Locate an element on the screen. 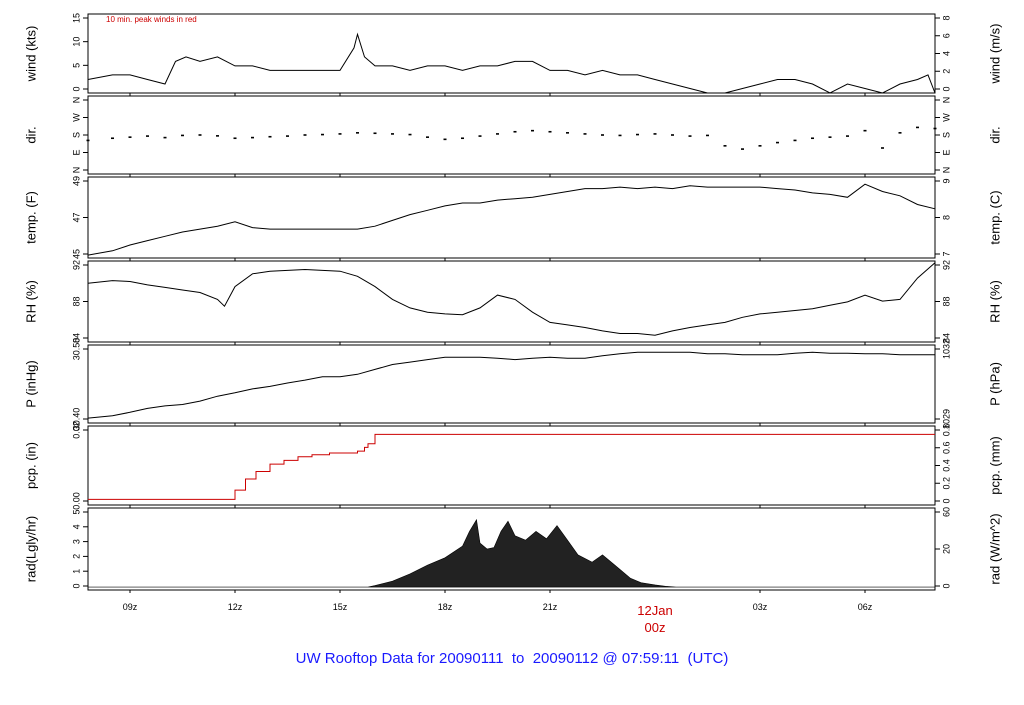 This screenshot has width=1024, height=705. panel-5-series-line is located at coordinates (511, 385).